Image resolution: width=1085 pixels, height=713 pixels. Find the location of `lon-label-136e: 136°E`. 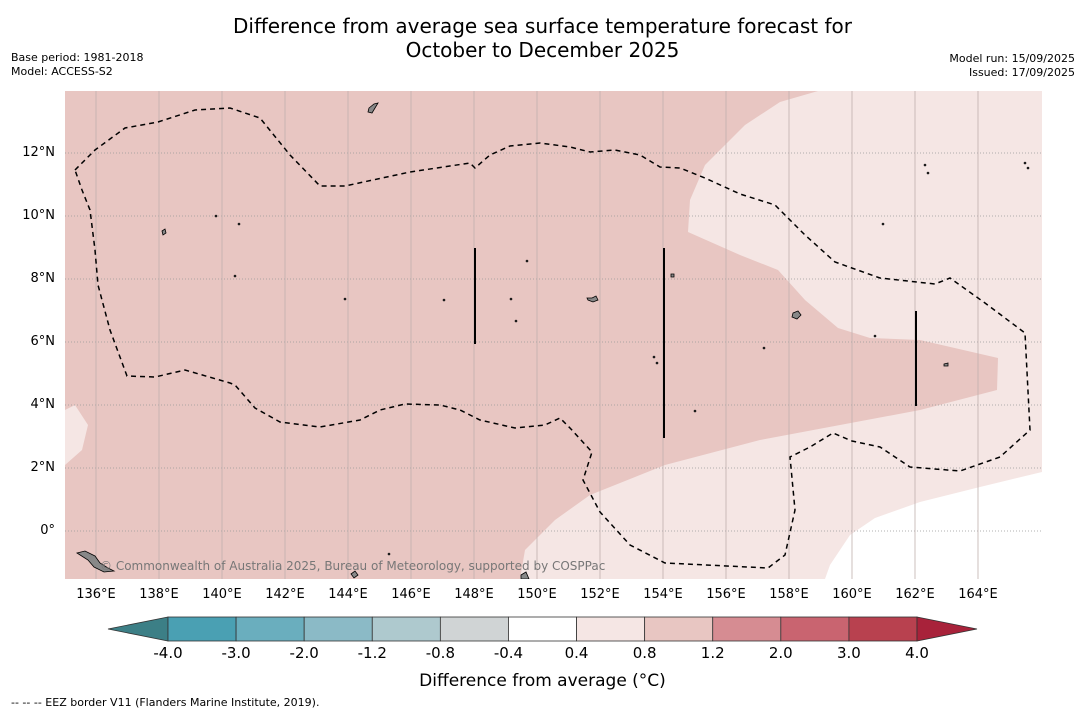

lon-label-136e: 136°E is located at coordinates (96, 594).